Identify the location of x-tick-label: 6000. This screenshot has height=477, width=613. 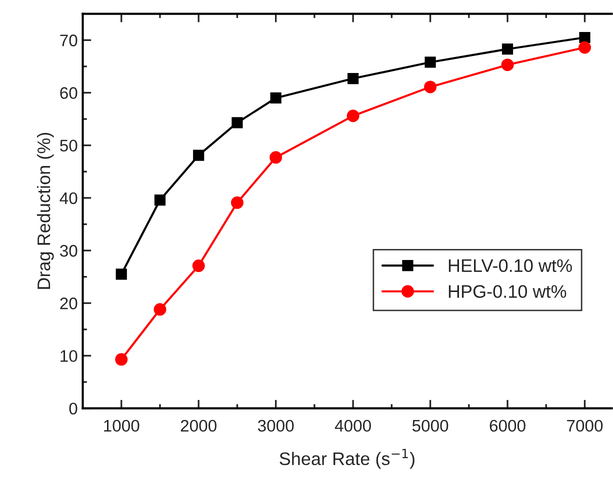
(508, 426).